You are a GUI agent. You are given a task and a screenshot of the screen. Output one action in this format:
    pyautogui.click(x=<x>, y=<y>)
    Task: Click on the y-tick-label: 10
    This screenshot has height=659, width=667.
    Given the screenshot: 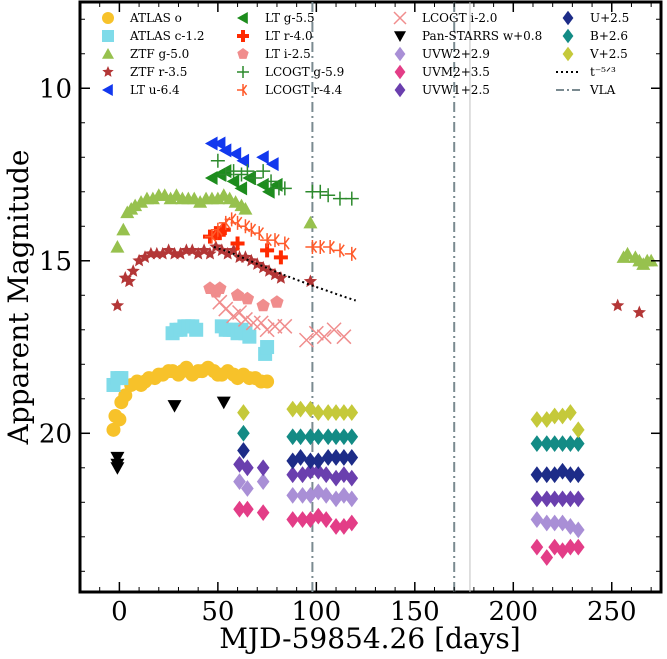 What is the action you would take?
    pyautogui.click(x=55, y=89)
    